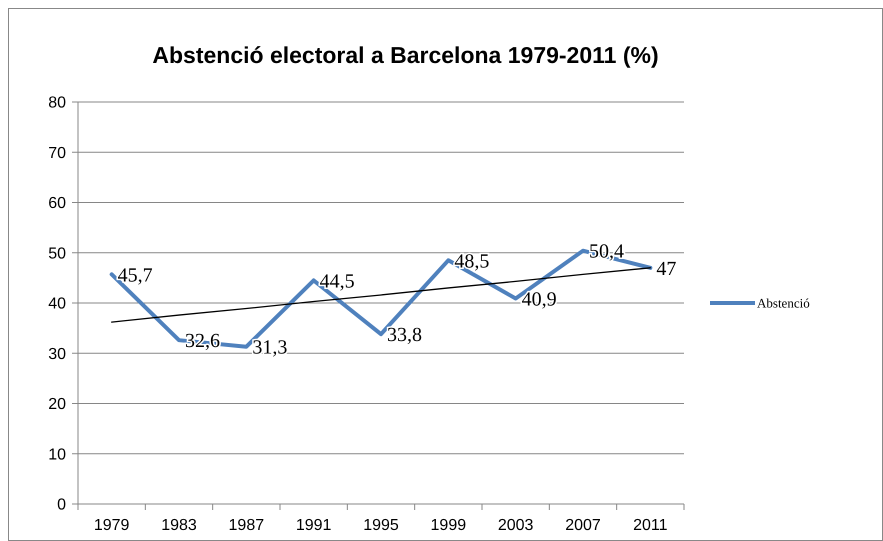 This screenshot has width=883, height=541. Describe the element at coordinates (516, 525) in the screenshot. I see `x-tick-label: 2003` at that location.